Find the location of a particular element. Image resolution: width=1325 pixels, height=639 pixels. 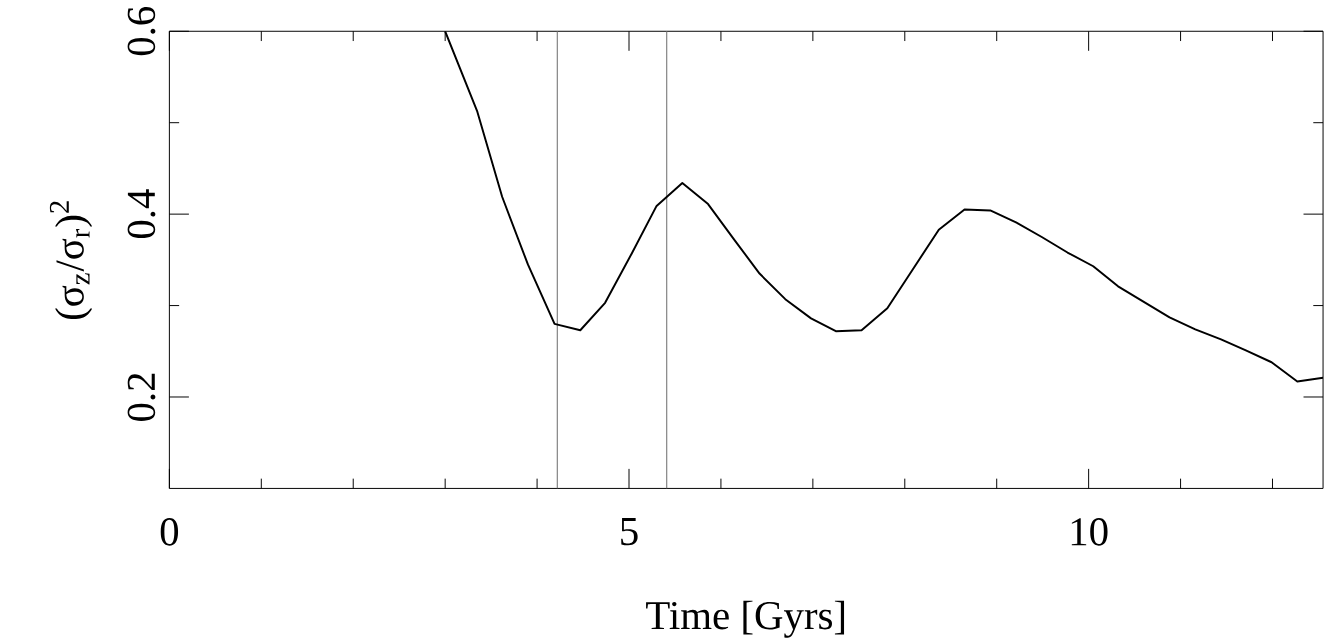

x-tick-label: 5 is located at coordinates (629, 532).